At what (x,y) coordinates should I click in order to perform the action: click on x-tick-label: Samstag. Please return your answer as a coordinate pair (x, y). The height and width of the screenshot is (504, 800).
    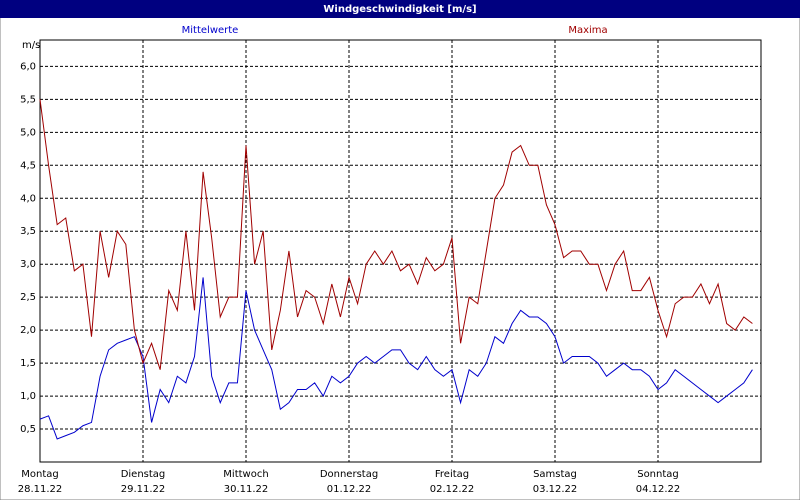
    Looking at the image, I should click on (555, 474).